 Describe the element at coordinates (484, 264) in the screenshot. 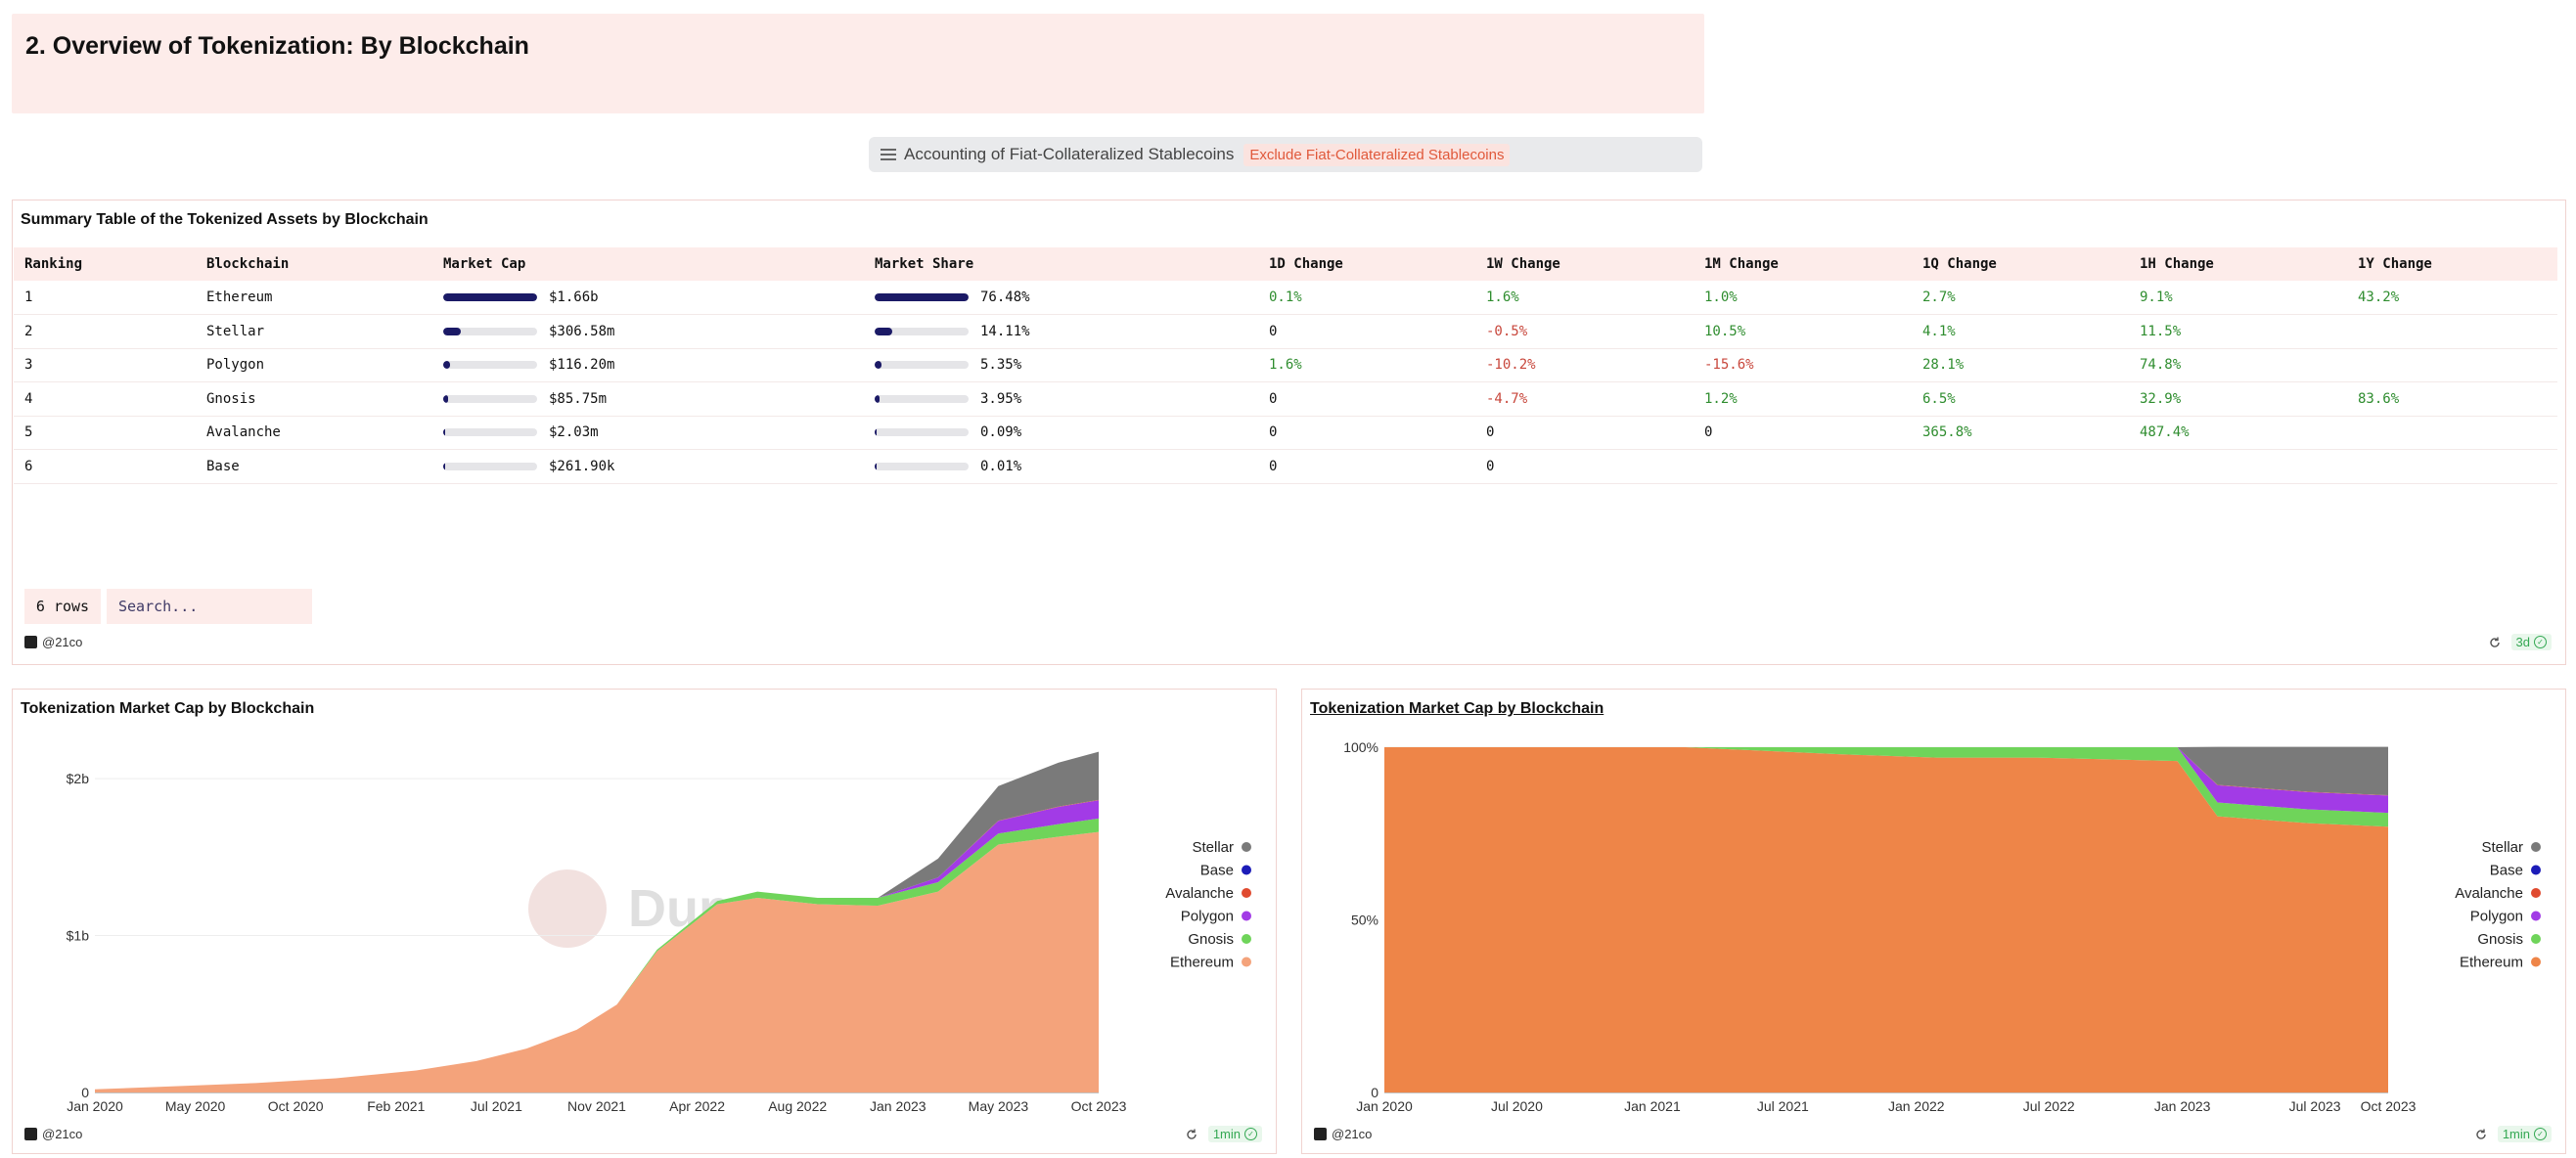

I see `column-header: Market Cap` at that location.